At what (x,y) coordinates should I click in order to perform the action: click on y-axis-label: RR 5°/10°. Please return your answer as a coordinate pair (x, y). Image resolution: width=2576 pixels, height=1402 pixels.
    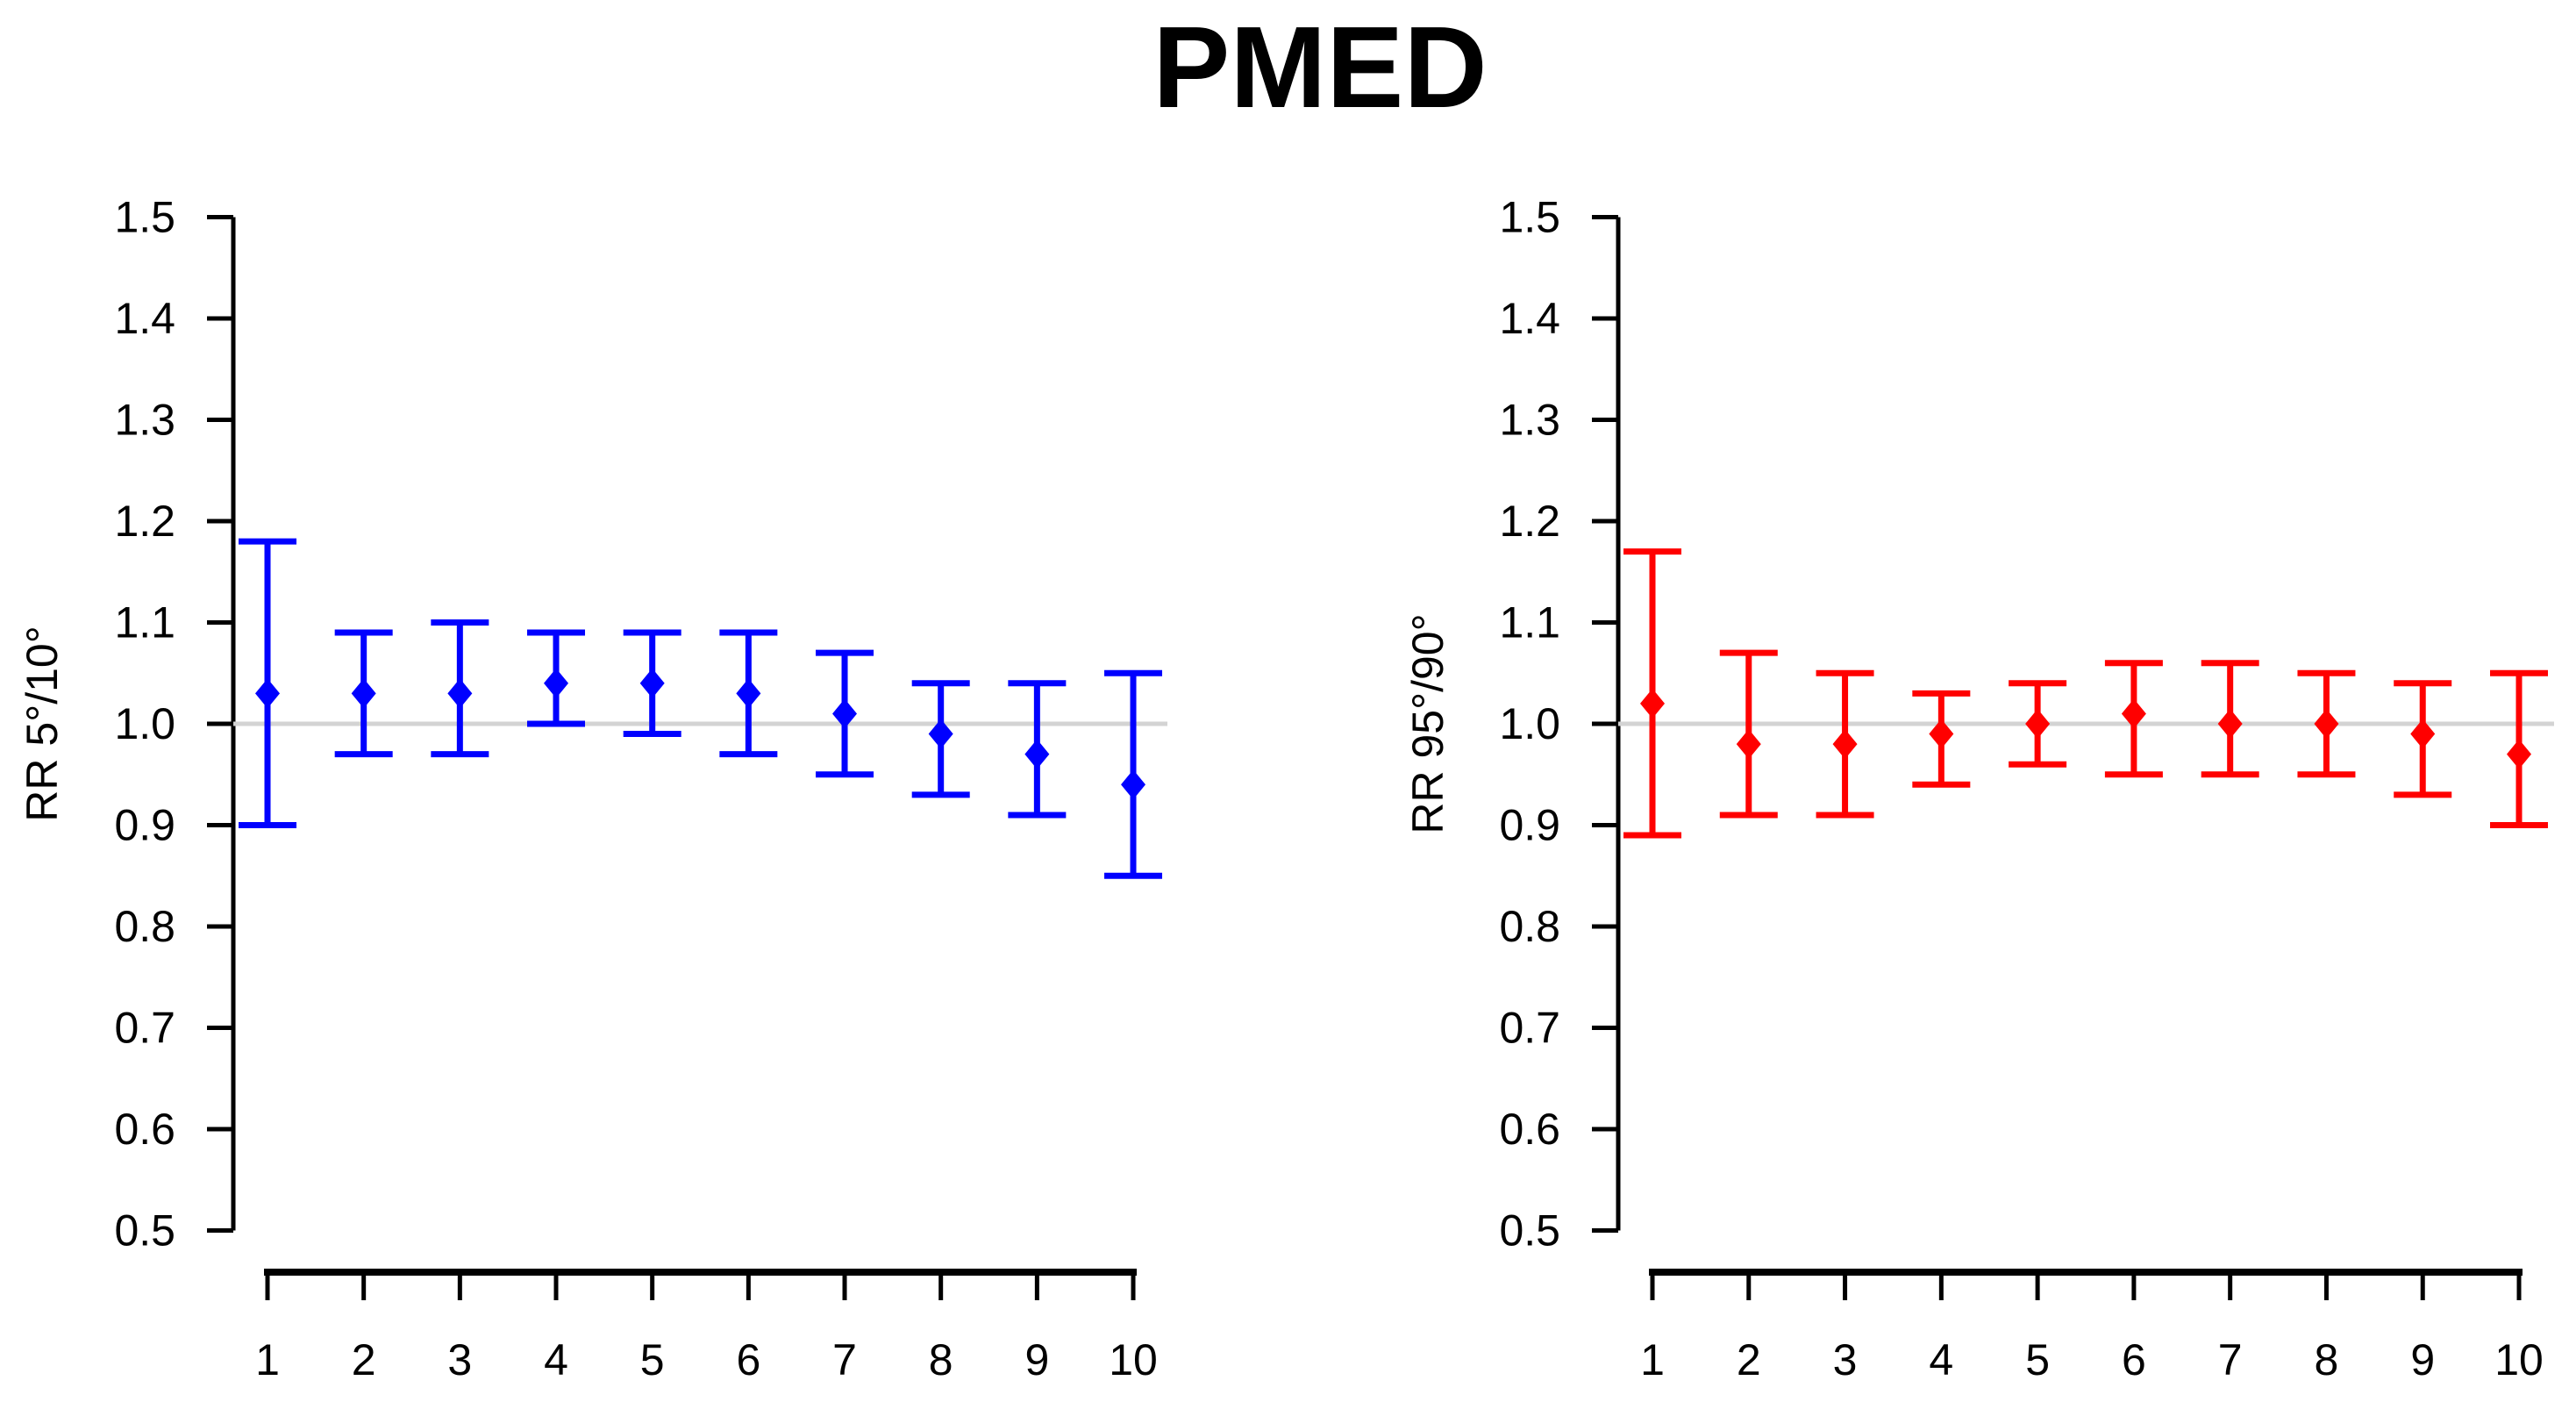
    Looking at the image, I should click on (43, 723).